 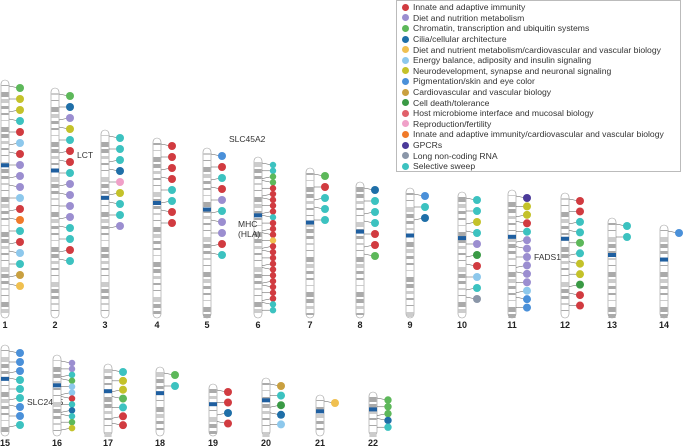 What do you see at coordinates (359, 325) in the screenshot?
I see `chromosome-label: 8` at bounding box center [359, 325].